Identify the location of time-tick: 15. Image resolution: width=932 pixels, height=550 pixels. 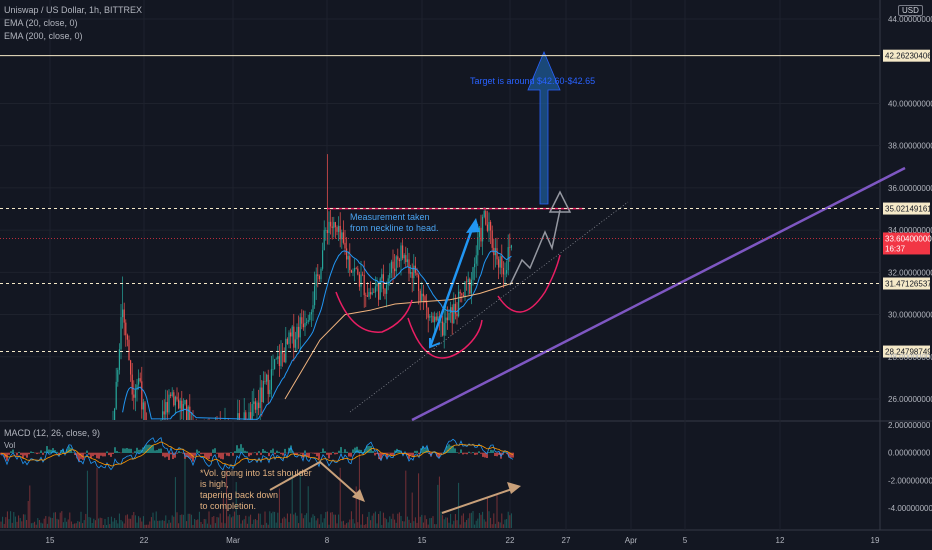
(422, 540).